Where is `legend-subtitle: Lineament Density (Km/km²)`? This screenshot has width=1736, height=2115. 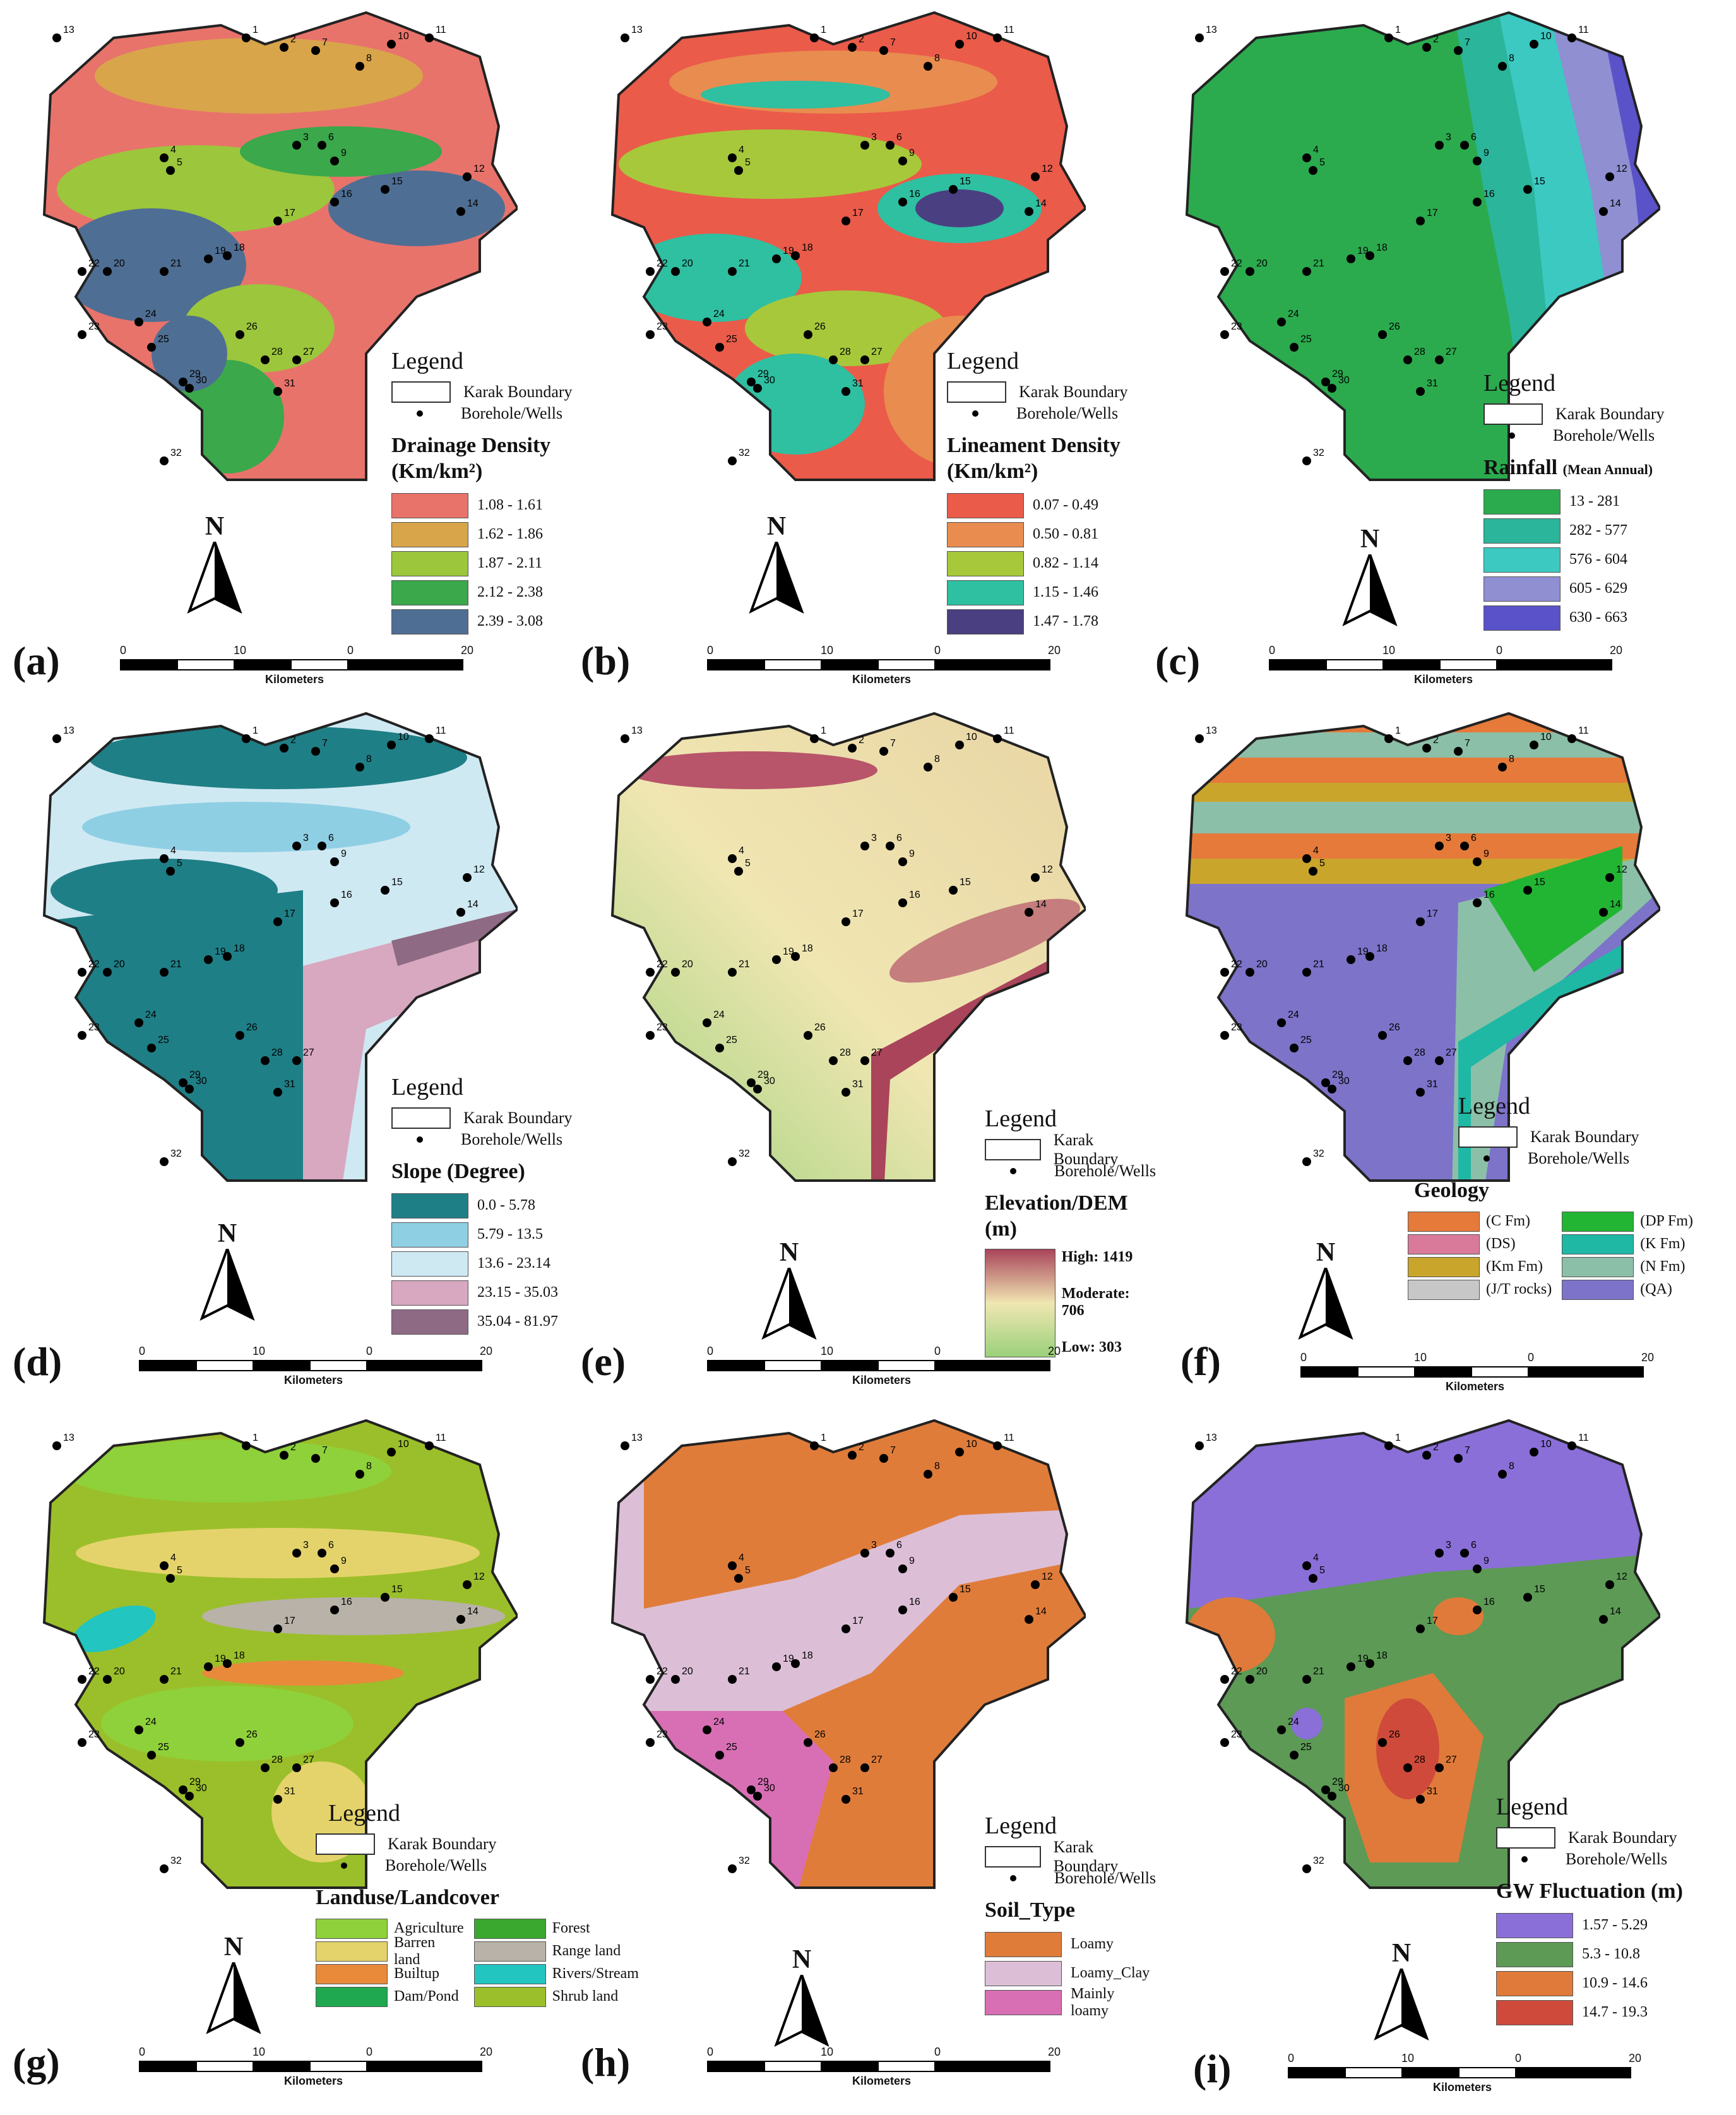
legend-subtitle: Lineament Density (Km/km²) is located at coordinates (1037, 459).